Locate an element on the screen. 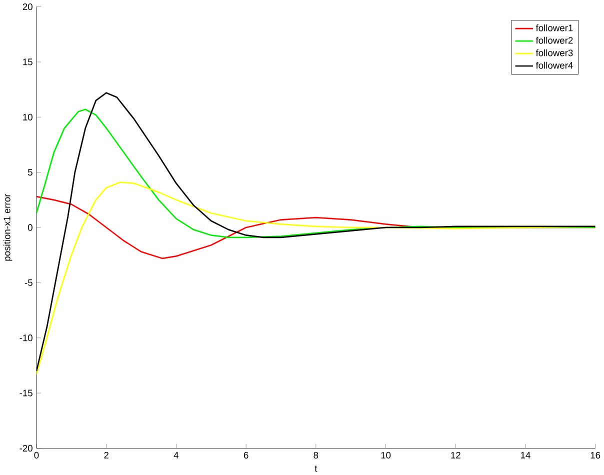 The width and height of the screenshot is (604, 475). y-tick-label: -15 is located at coordinates (26, 393).